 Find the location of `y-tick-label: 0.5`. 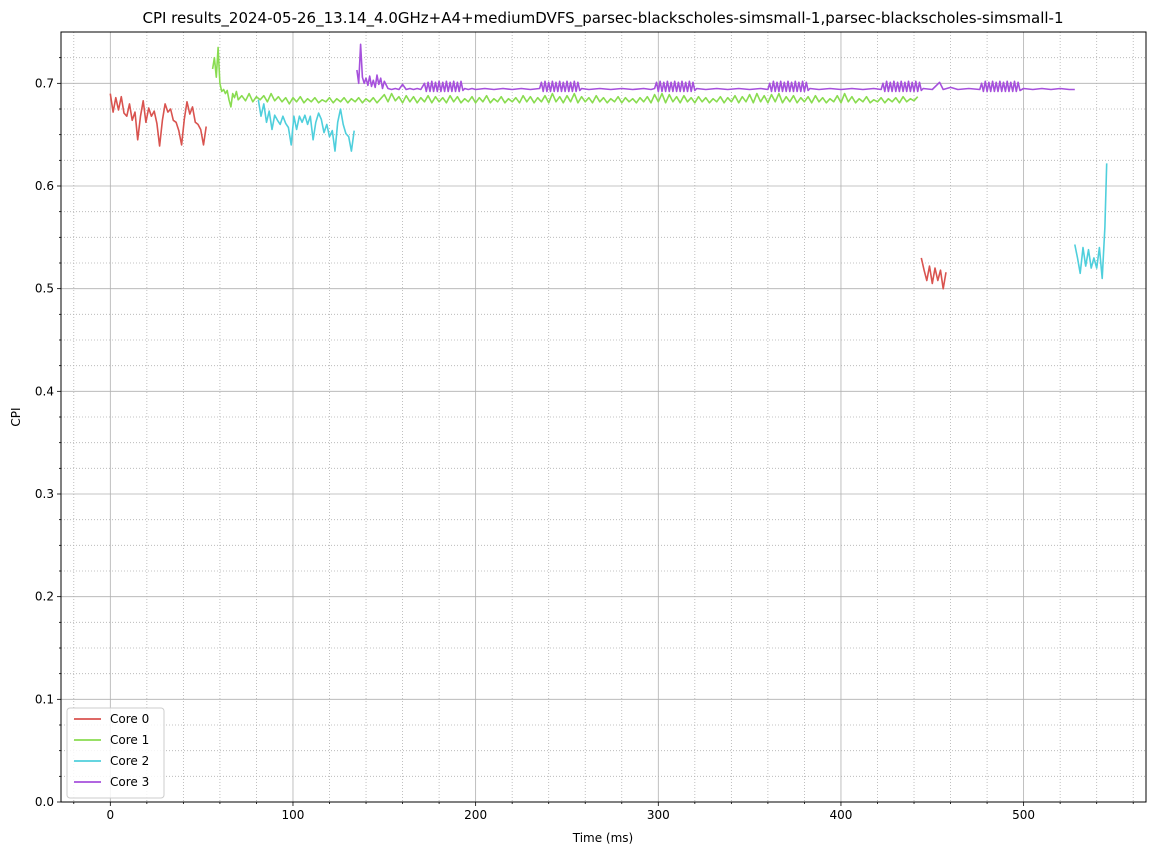

y-tick-label: 0.5 is located at coordinates (44, 289).